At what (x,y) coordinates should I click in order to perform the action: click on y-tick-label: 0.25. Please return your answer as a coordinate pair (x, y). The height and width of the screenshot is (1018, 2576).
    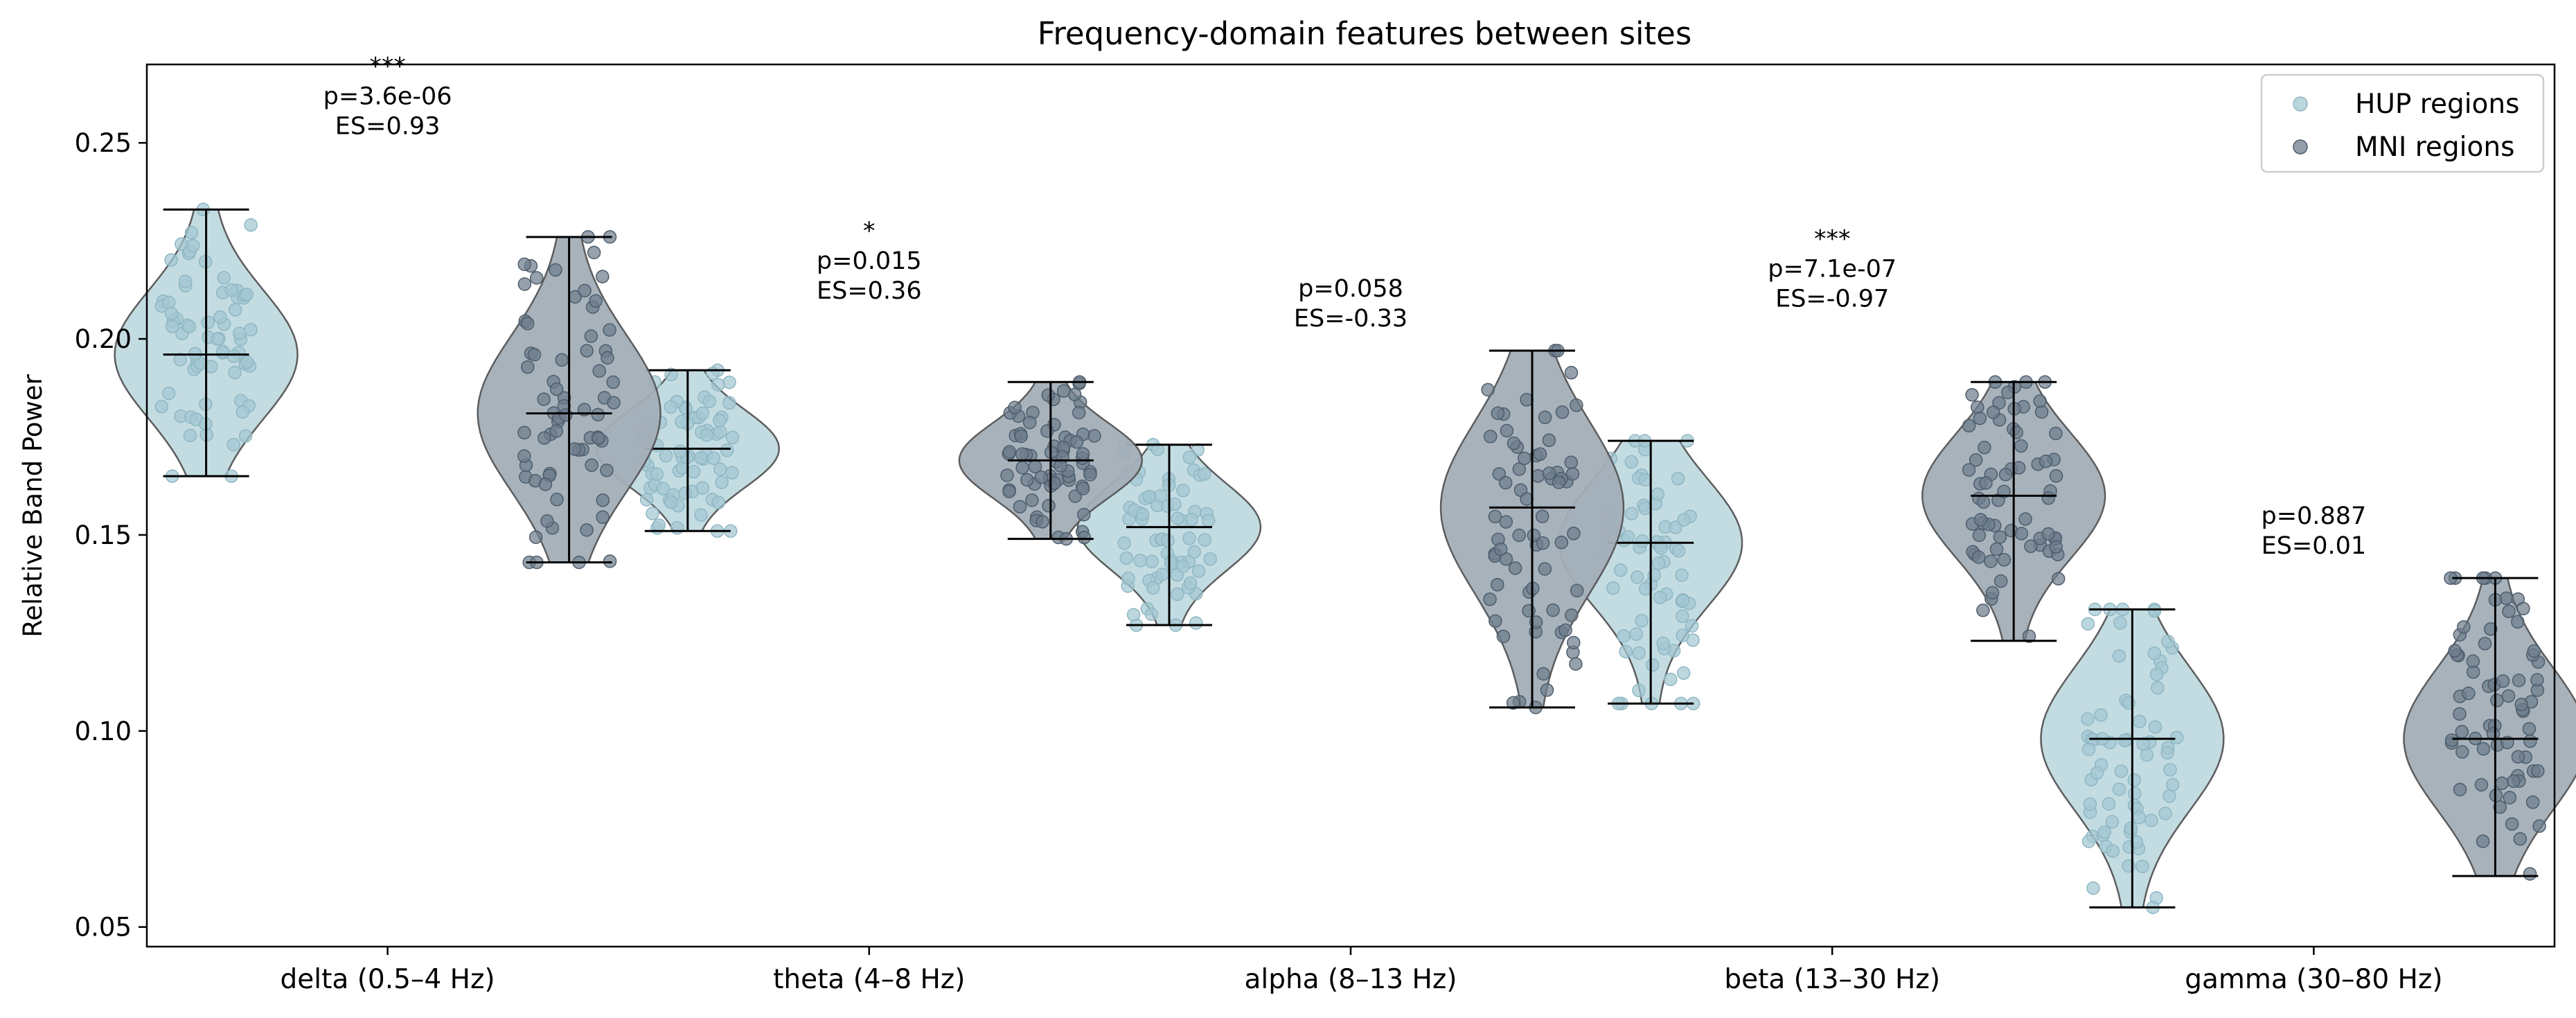
    Looking at the image, I should click on (103, 143).